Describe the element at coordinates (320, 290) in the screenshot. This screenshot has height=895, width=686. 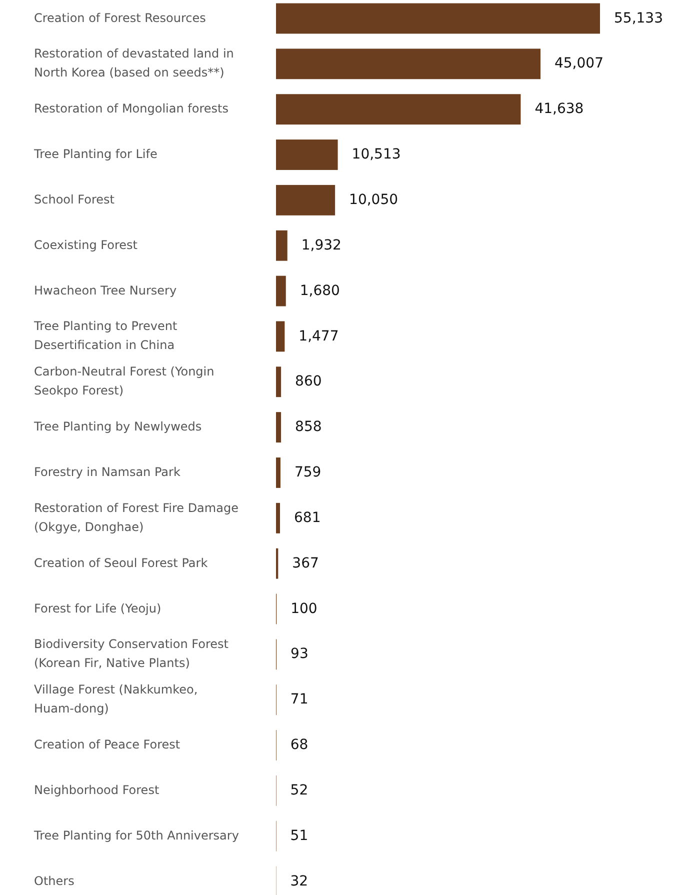
I see `data-label: 1,680` at that location.